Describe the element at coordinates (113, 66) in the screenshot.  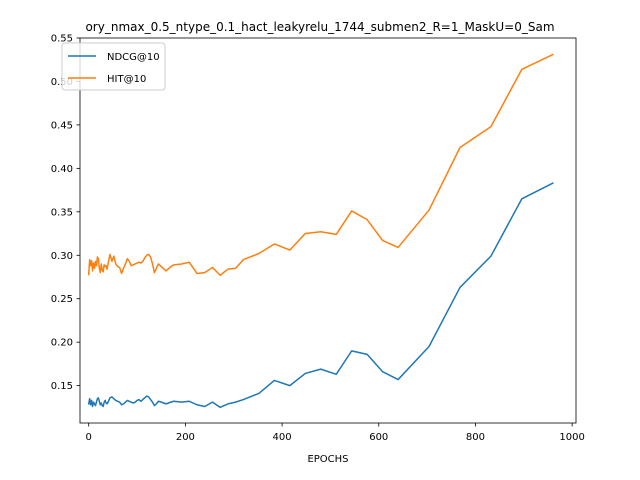
I see `legend: NDCG@10 HIT@10` at that location.